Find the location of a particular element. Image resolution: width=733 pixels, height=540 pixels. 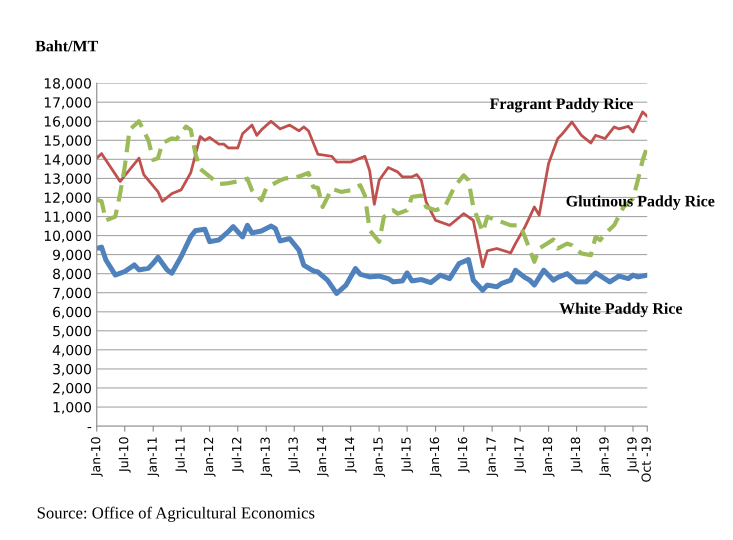

x-tick-label: Oct -19 is located at coordinates (646, 459).